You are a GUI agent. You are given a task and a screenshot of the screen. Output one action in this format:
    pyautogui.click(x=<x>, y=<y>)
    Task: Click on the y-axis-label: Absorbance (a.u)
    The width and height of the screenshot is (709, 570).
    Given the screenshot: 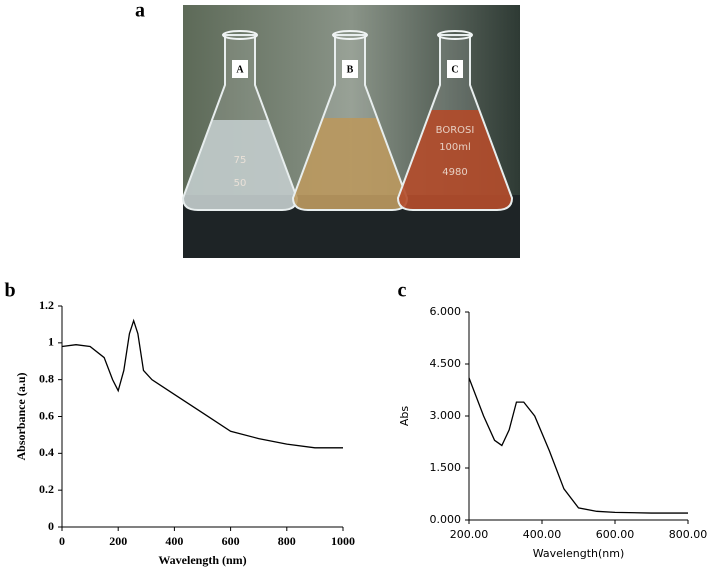 What is the action you would take?
    pyautogui.click(x=21, y=416)
    